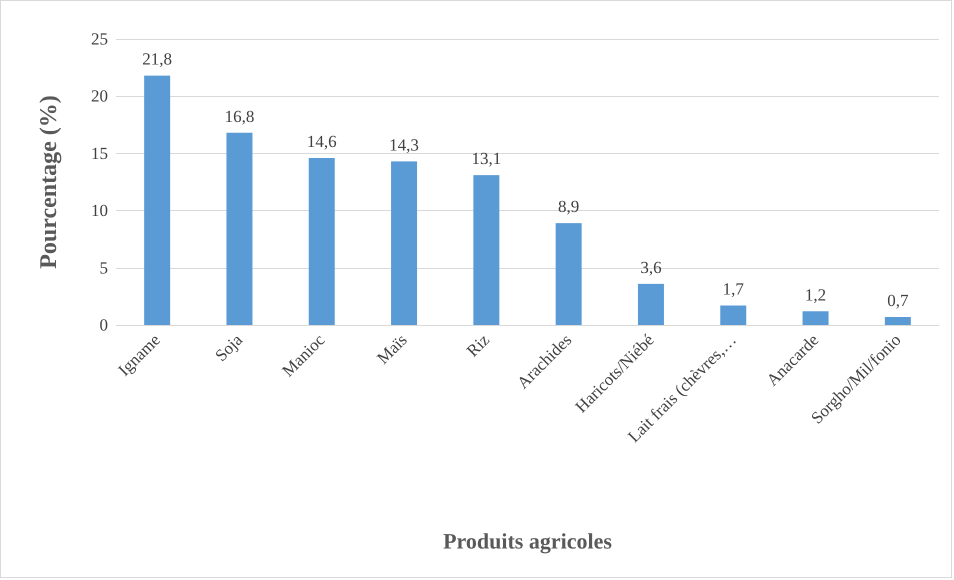 Image resolution: width=954 pixels, height=580 pixels. Describe the element at coordinates (321, 141) in the screenshot. I see `data-label: 14,6` at that location.